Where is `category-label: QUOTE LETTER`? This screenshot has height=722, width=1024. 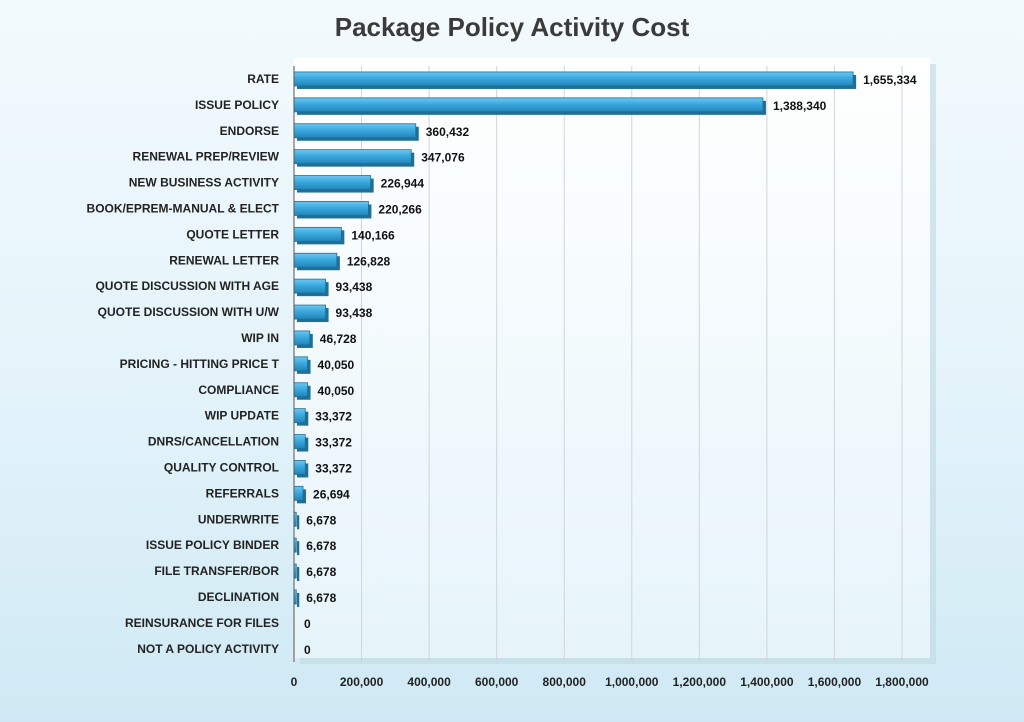
category-label: QUOTE LETTER is located at coordinates (232, 234).